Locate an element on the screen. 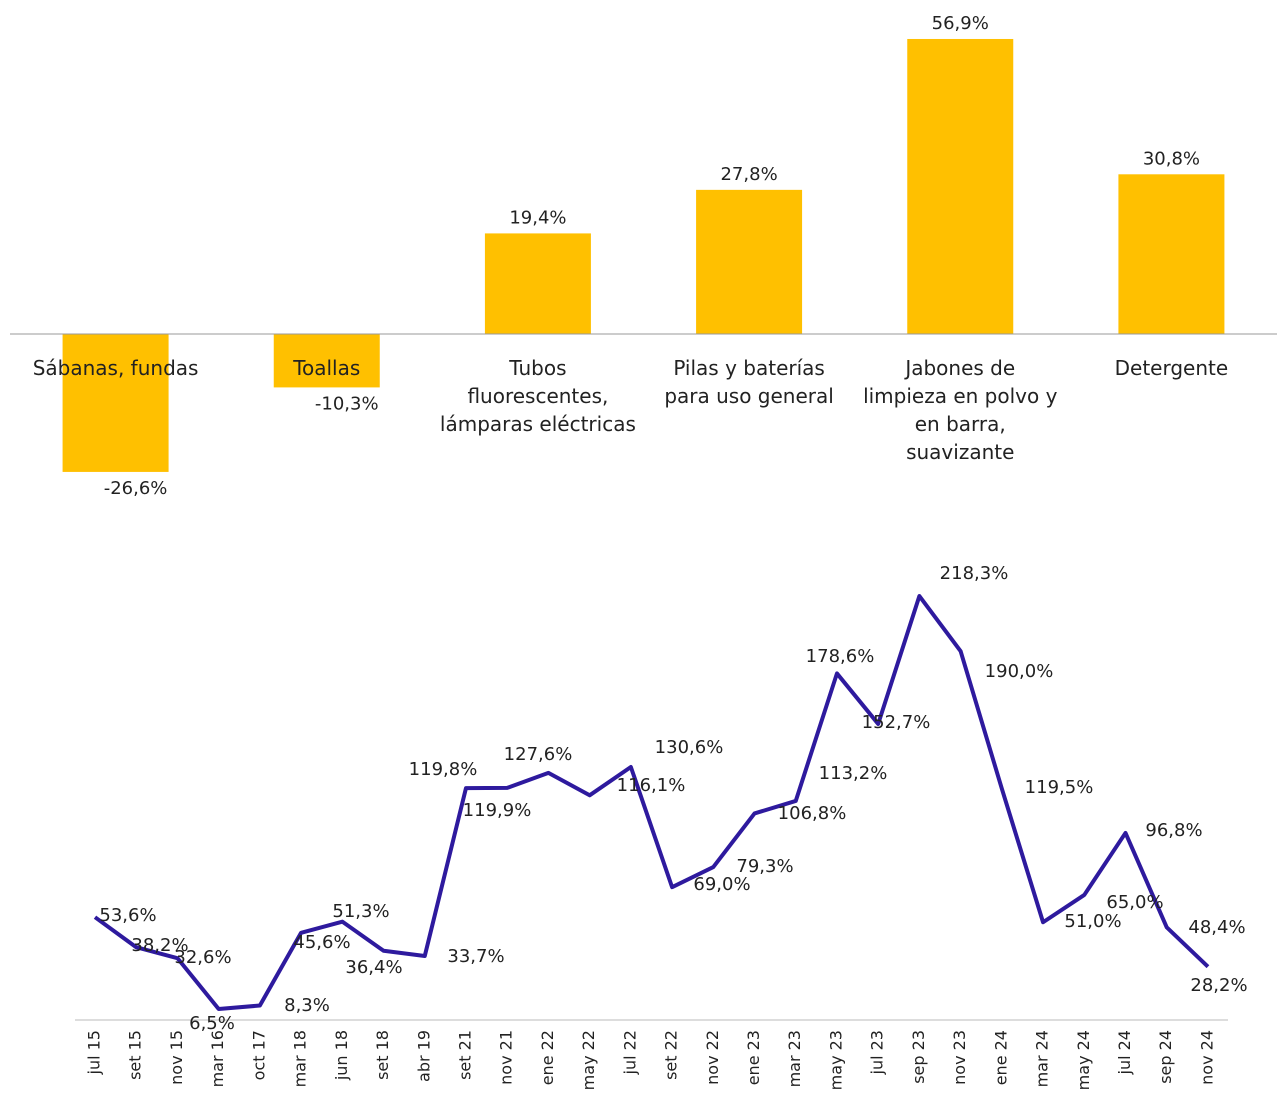 The image size is (1277, 1095). x-tick-label: jul 22 is located at coordinates (629, 1052).